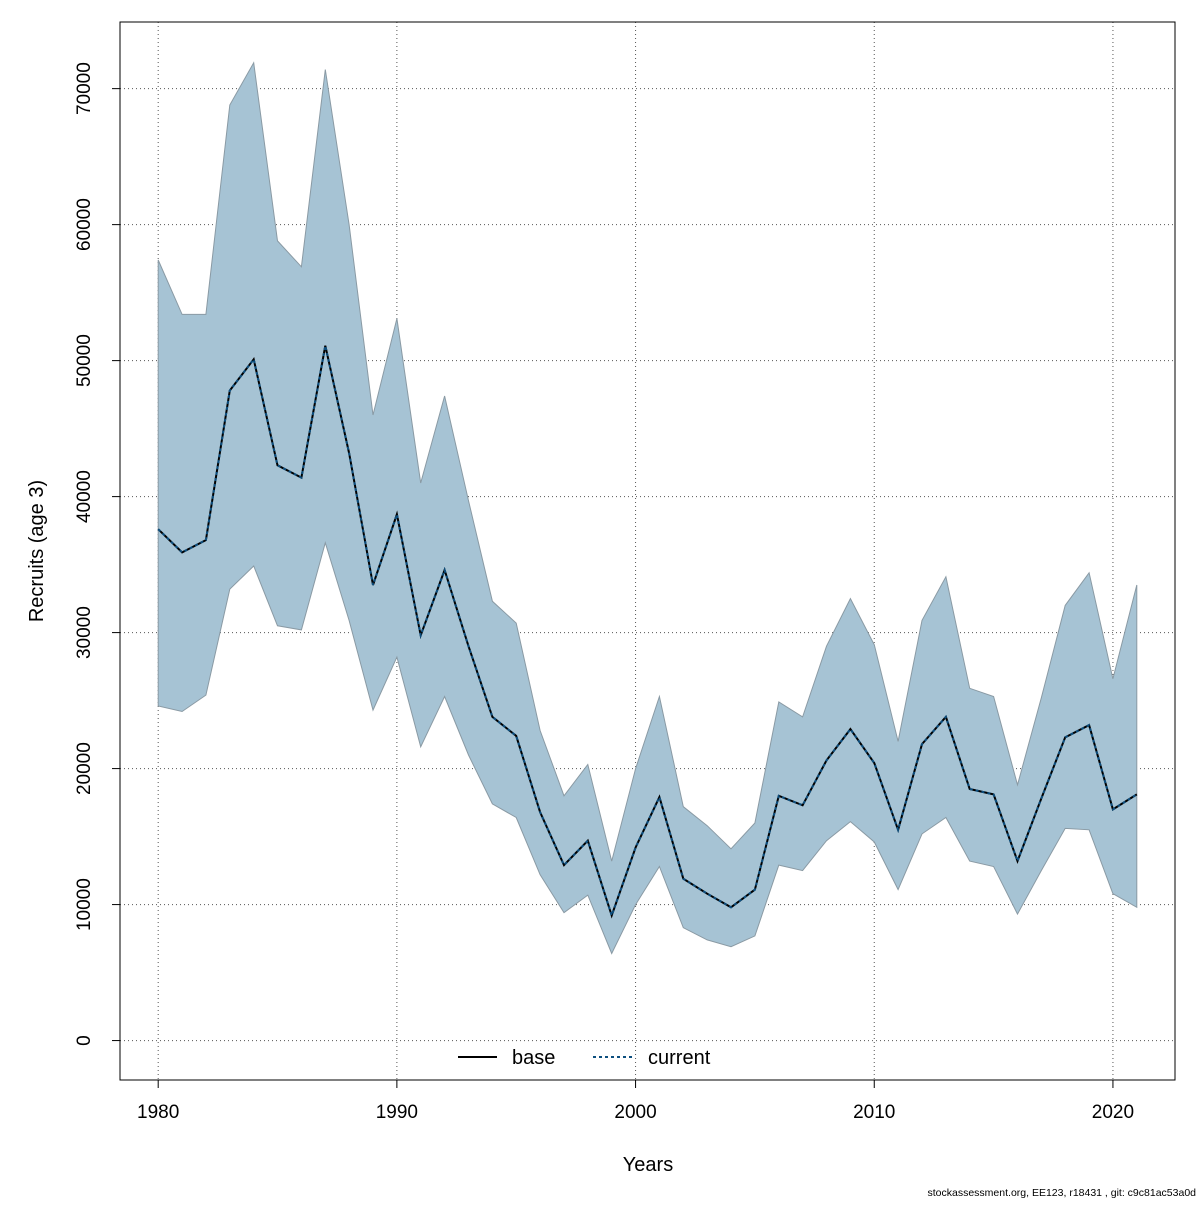  Describe the element at coordinates (84, 904) in the screenshot. I see `y-tick-label-10000: 10000` at that location.